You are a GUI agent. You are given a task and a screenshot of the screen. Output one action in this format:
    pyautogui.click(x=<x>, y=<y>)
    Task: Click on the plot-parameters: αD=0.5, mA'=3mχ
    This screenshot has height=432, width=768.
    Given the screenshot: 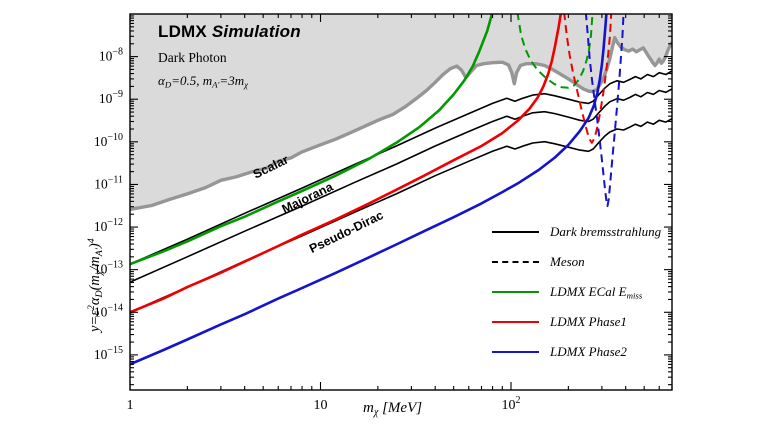 What is the action you would take?
    pyautogui.click(x=203, y=81)
    